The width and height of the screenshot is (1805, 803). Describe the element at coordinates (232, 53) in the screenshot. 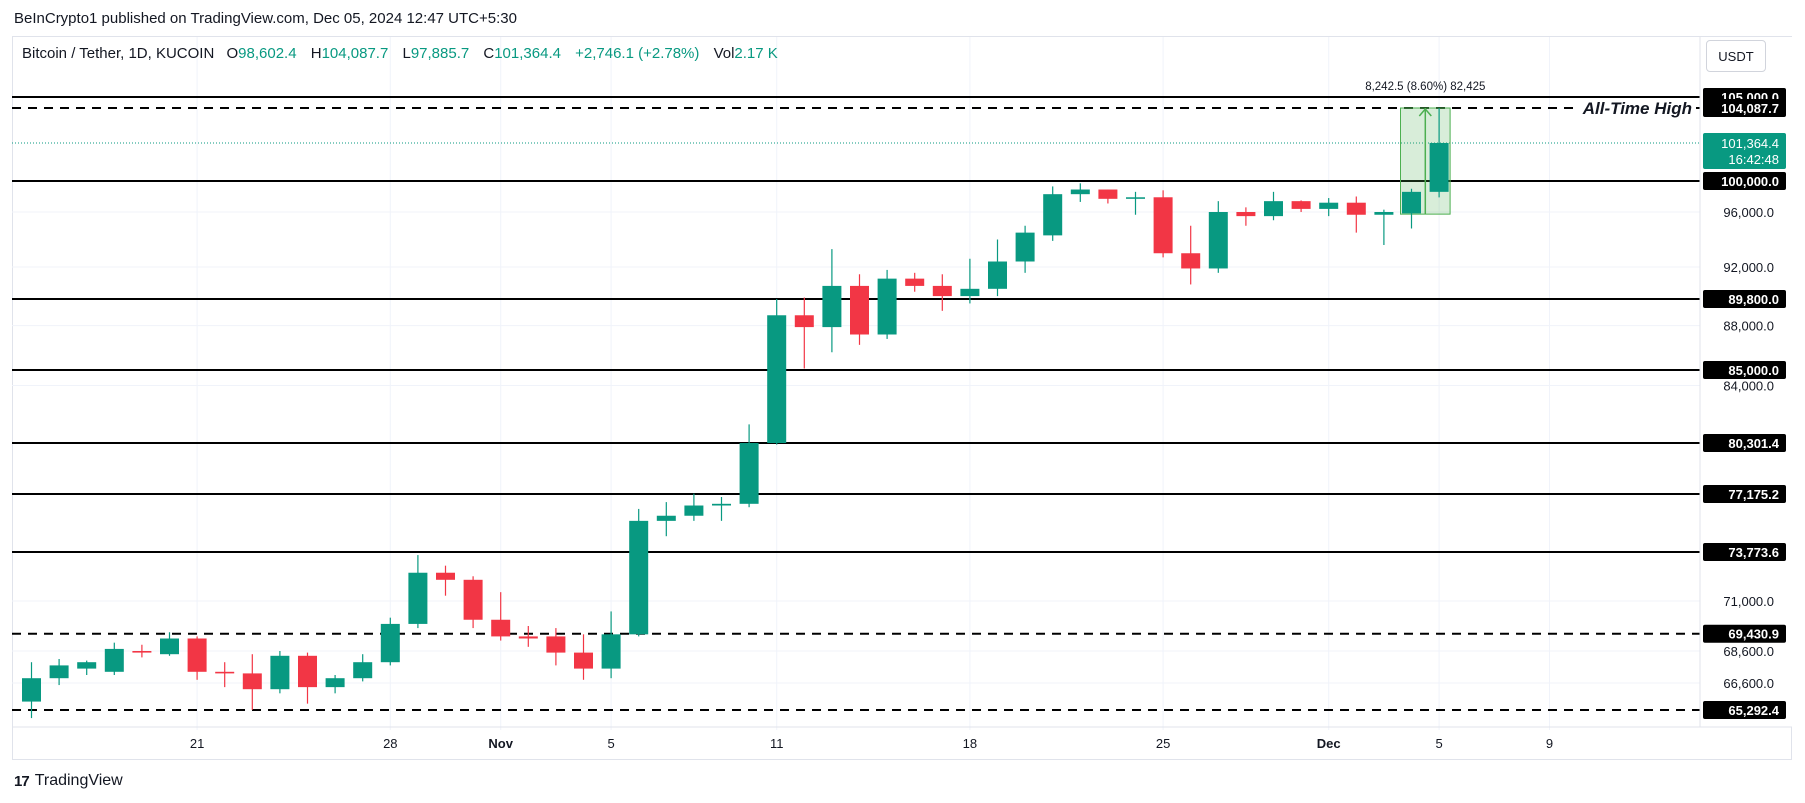

I see `open-label: O` at that location.